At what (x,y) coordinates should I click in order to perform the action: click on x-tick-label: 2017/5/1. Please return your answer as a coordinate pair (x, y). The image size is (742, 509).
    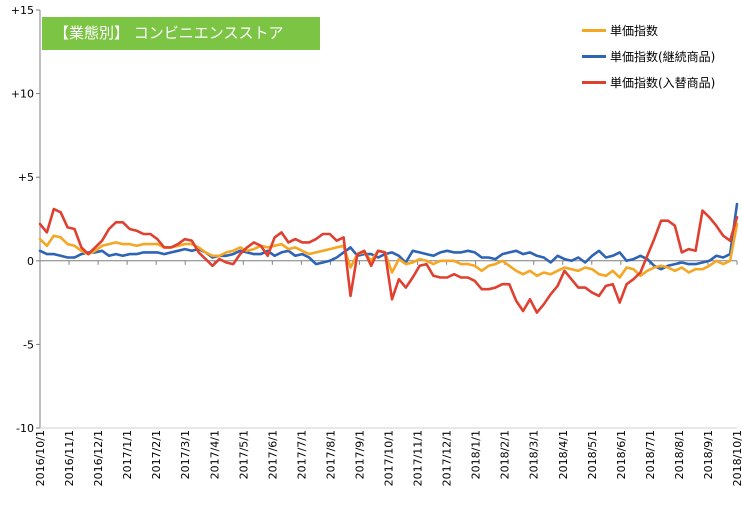
    Looking at the image, I should click on (243, 454).